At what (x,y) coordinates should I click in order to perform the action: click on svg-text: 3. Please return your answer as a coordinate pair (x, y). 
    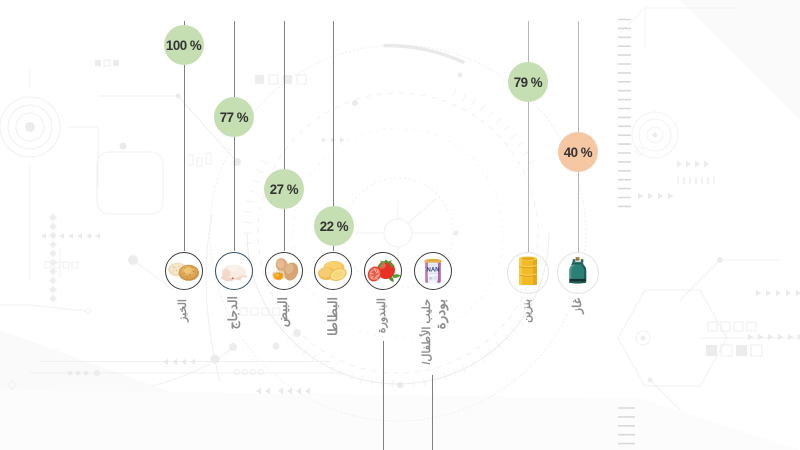
    Looking at the image, I should click on (439, 280).